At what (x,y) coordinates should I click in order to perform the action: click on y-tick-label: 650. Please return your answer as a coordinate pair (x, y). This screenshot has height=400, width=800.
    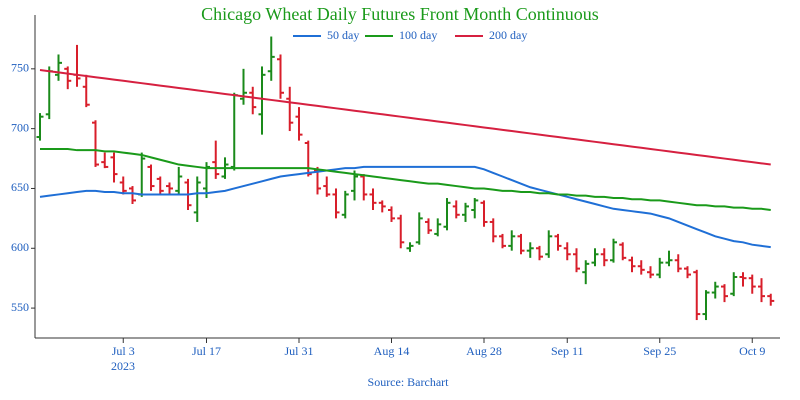
    Looking at the image, I should click on (20, 187).